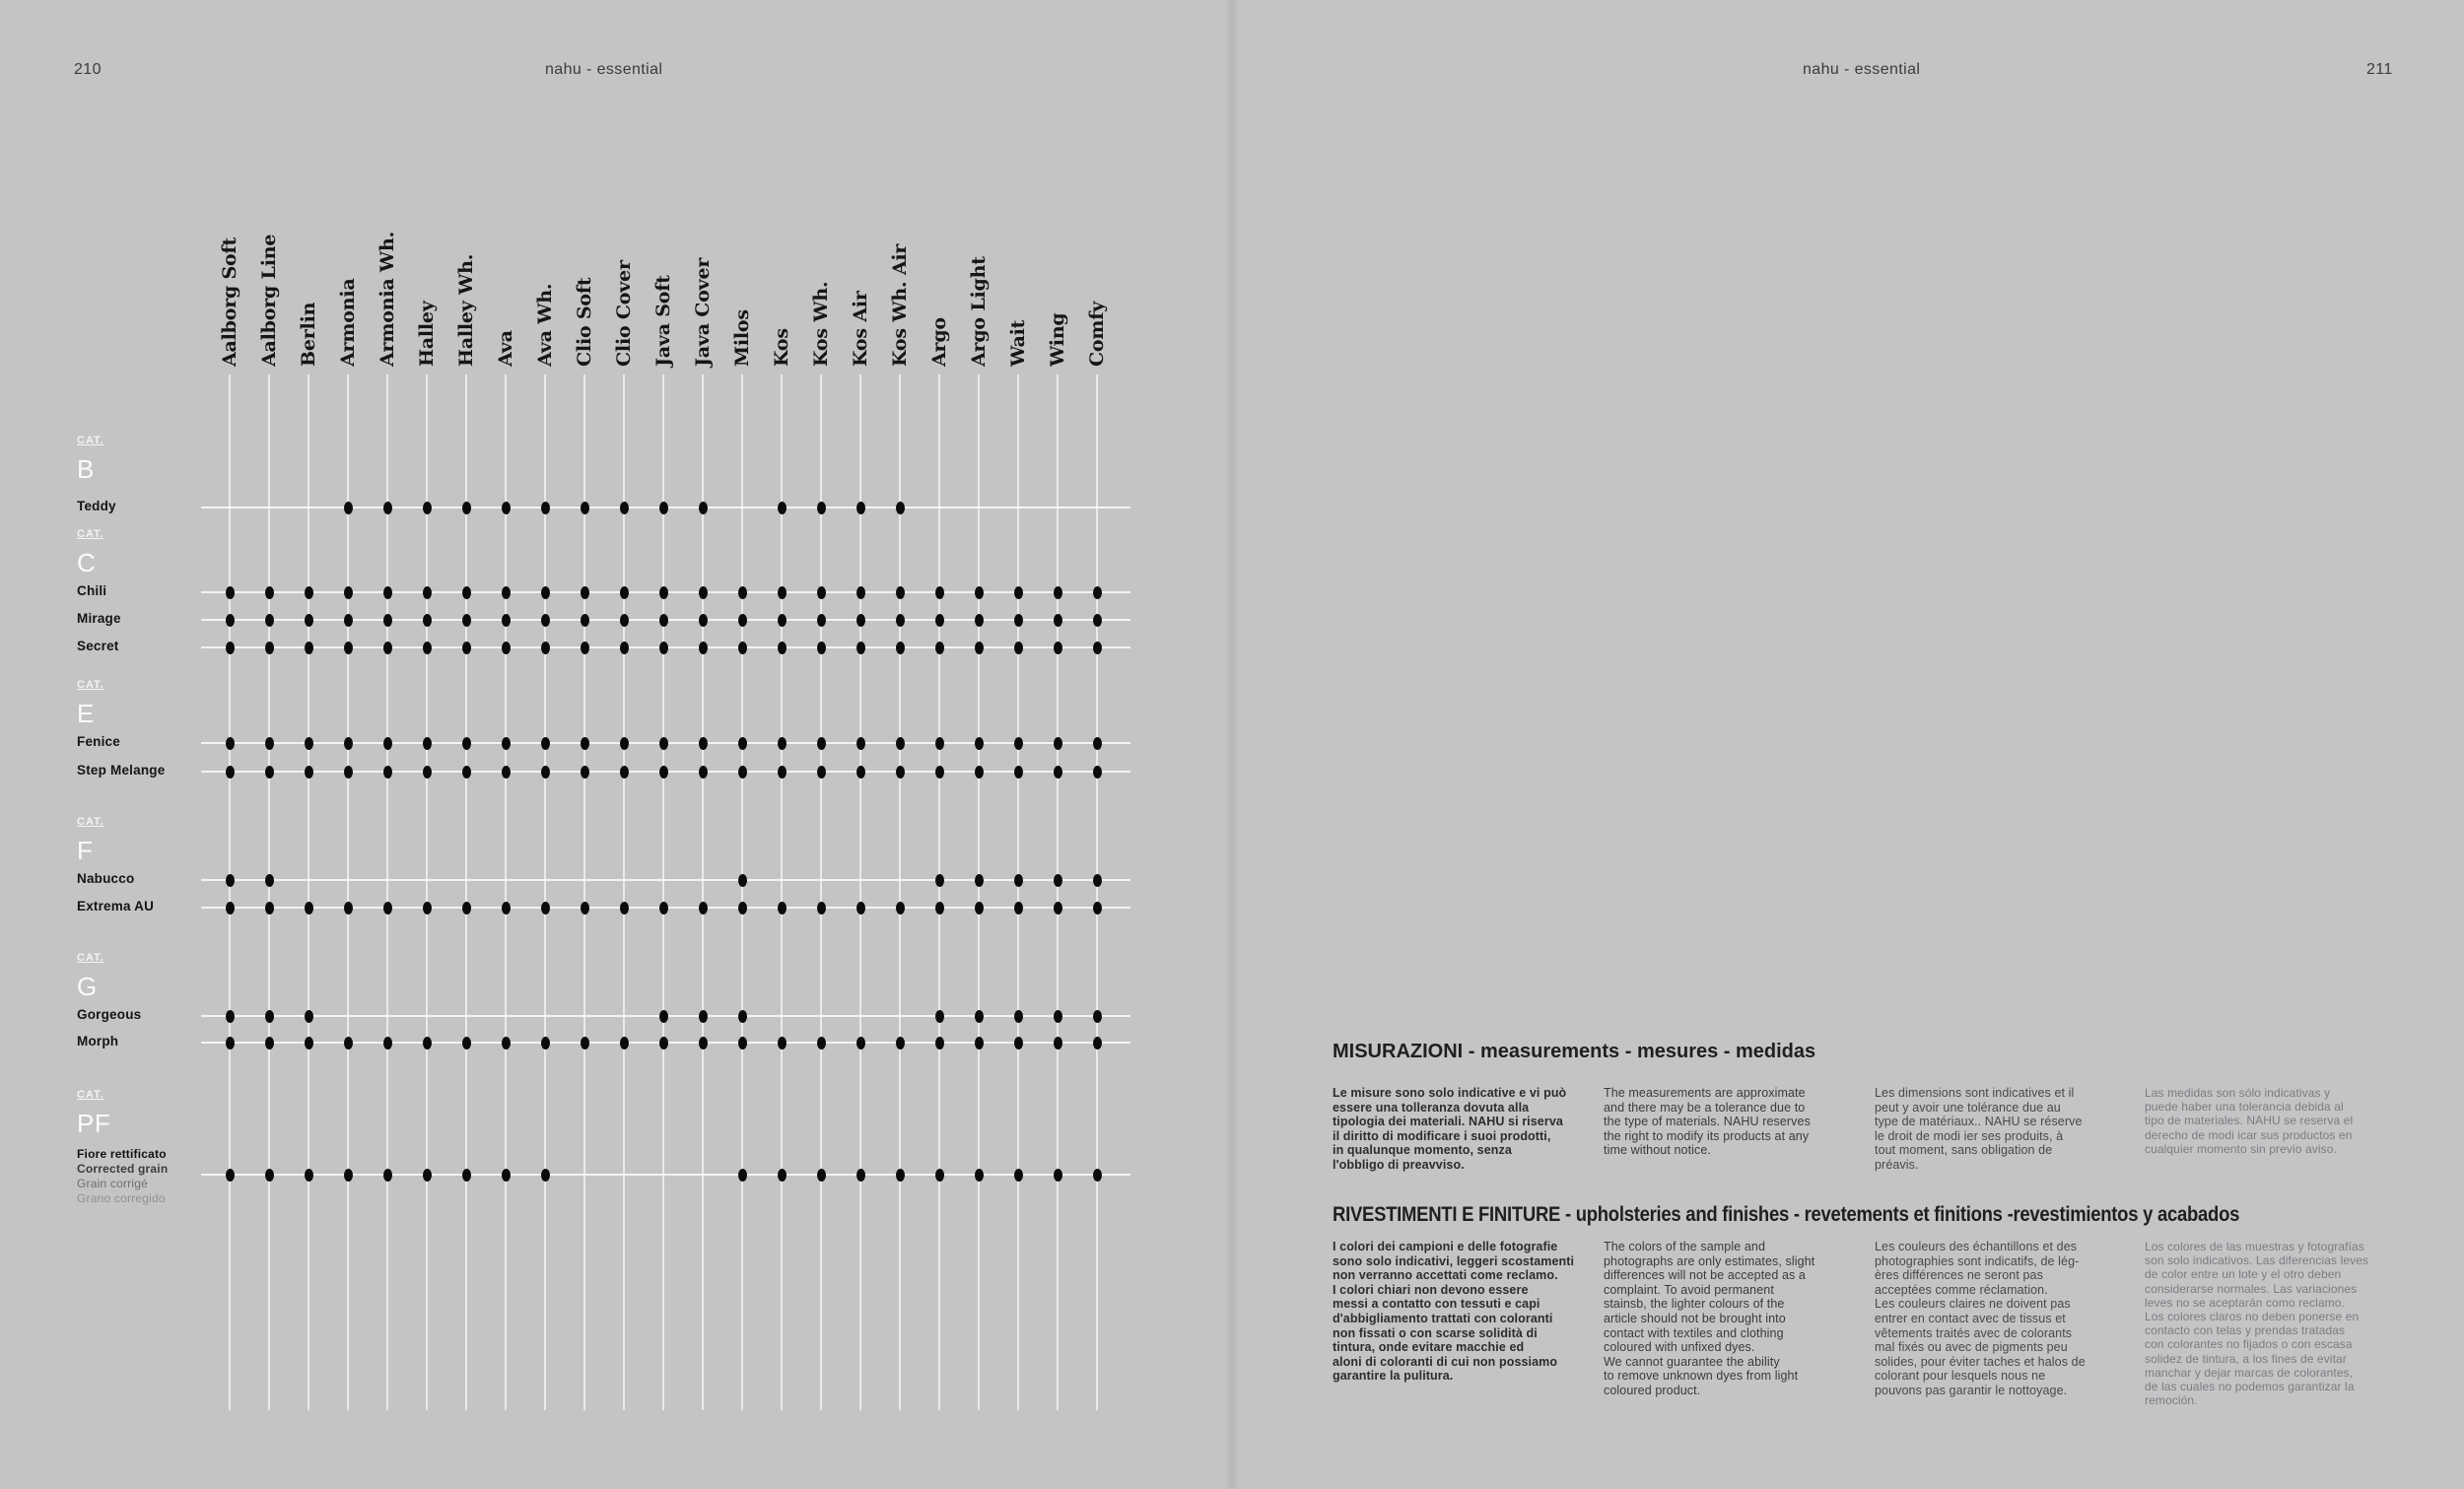 The height and width of the screenshot is (1489, 2464). Describe the element at coordinates (939, 342) in the screenshot. I see `matrix-column-header: Argo` at that location.